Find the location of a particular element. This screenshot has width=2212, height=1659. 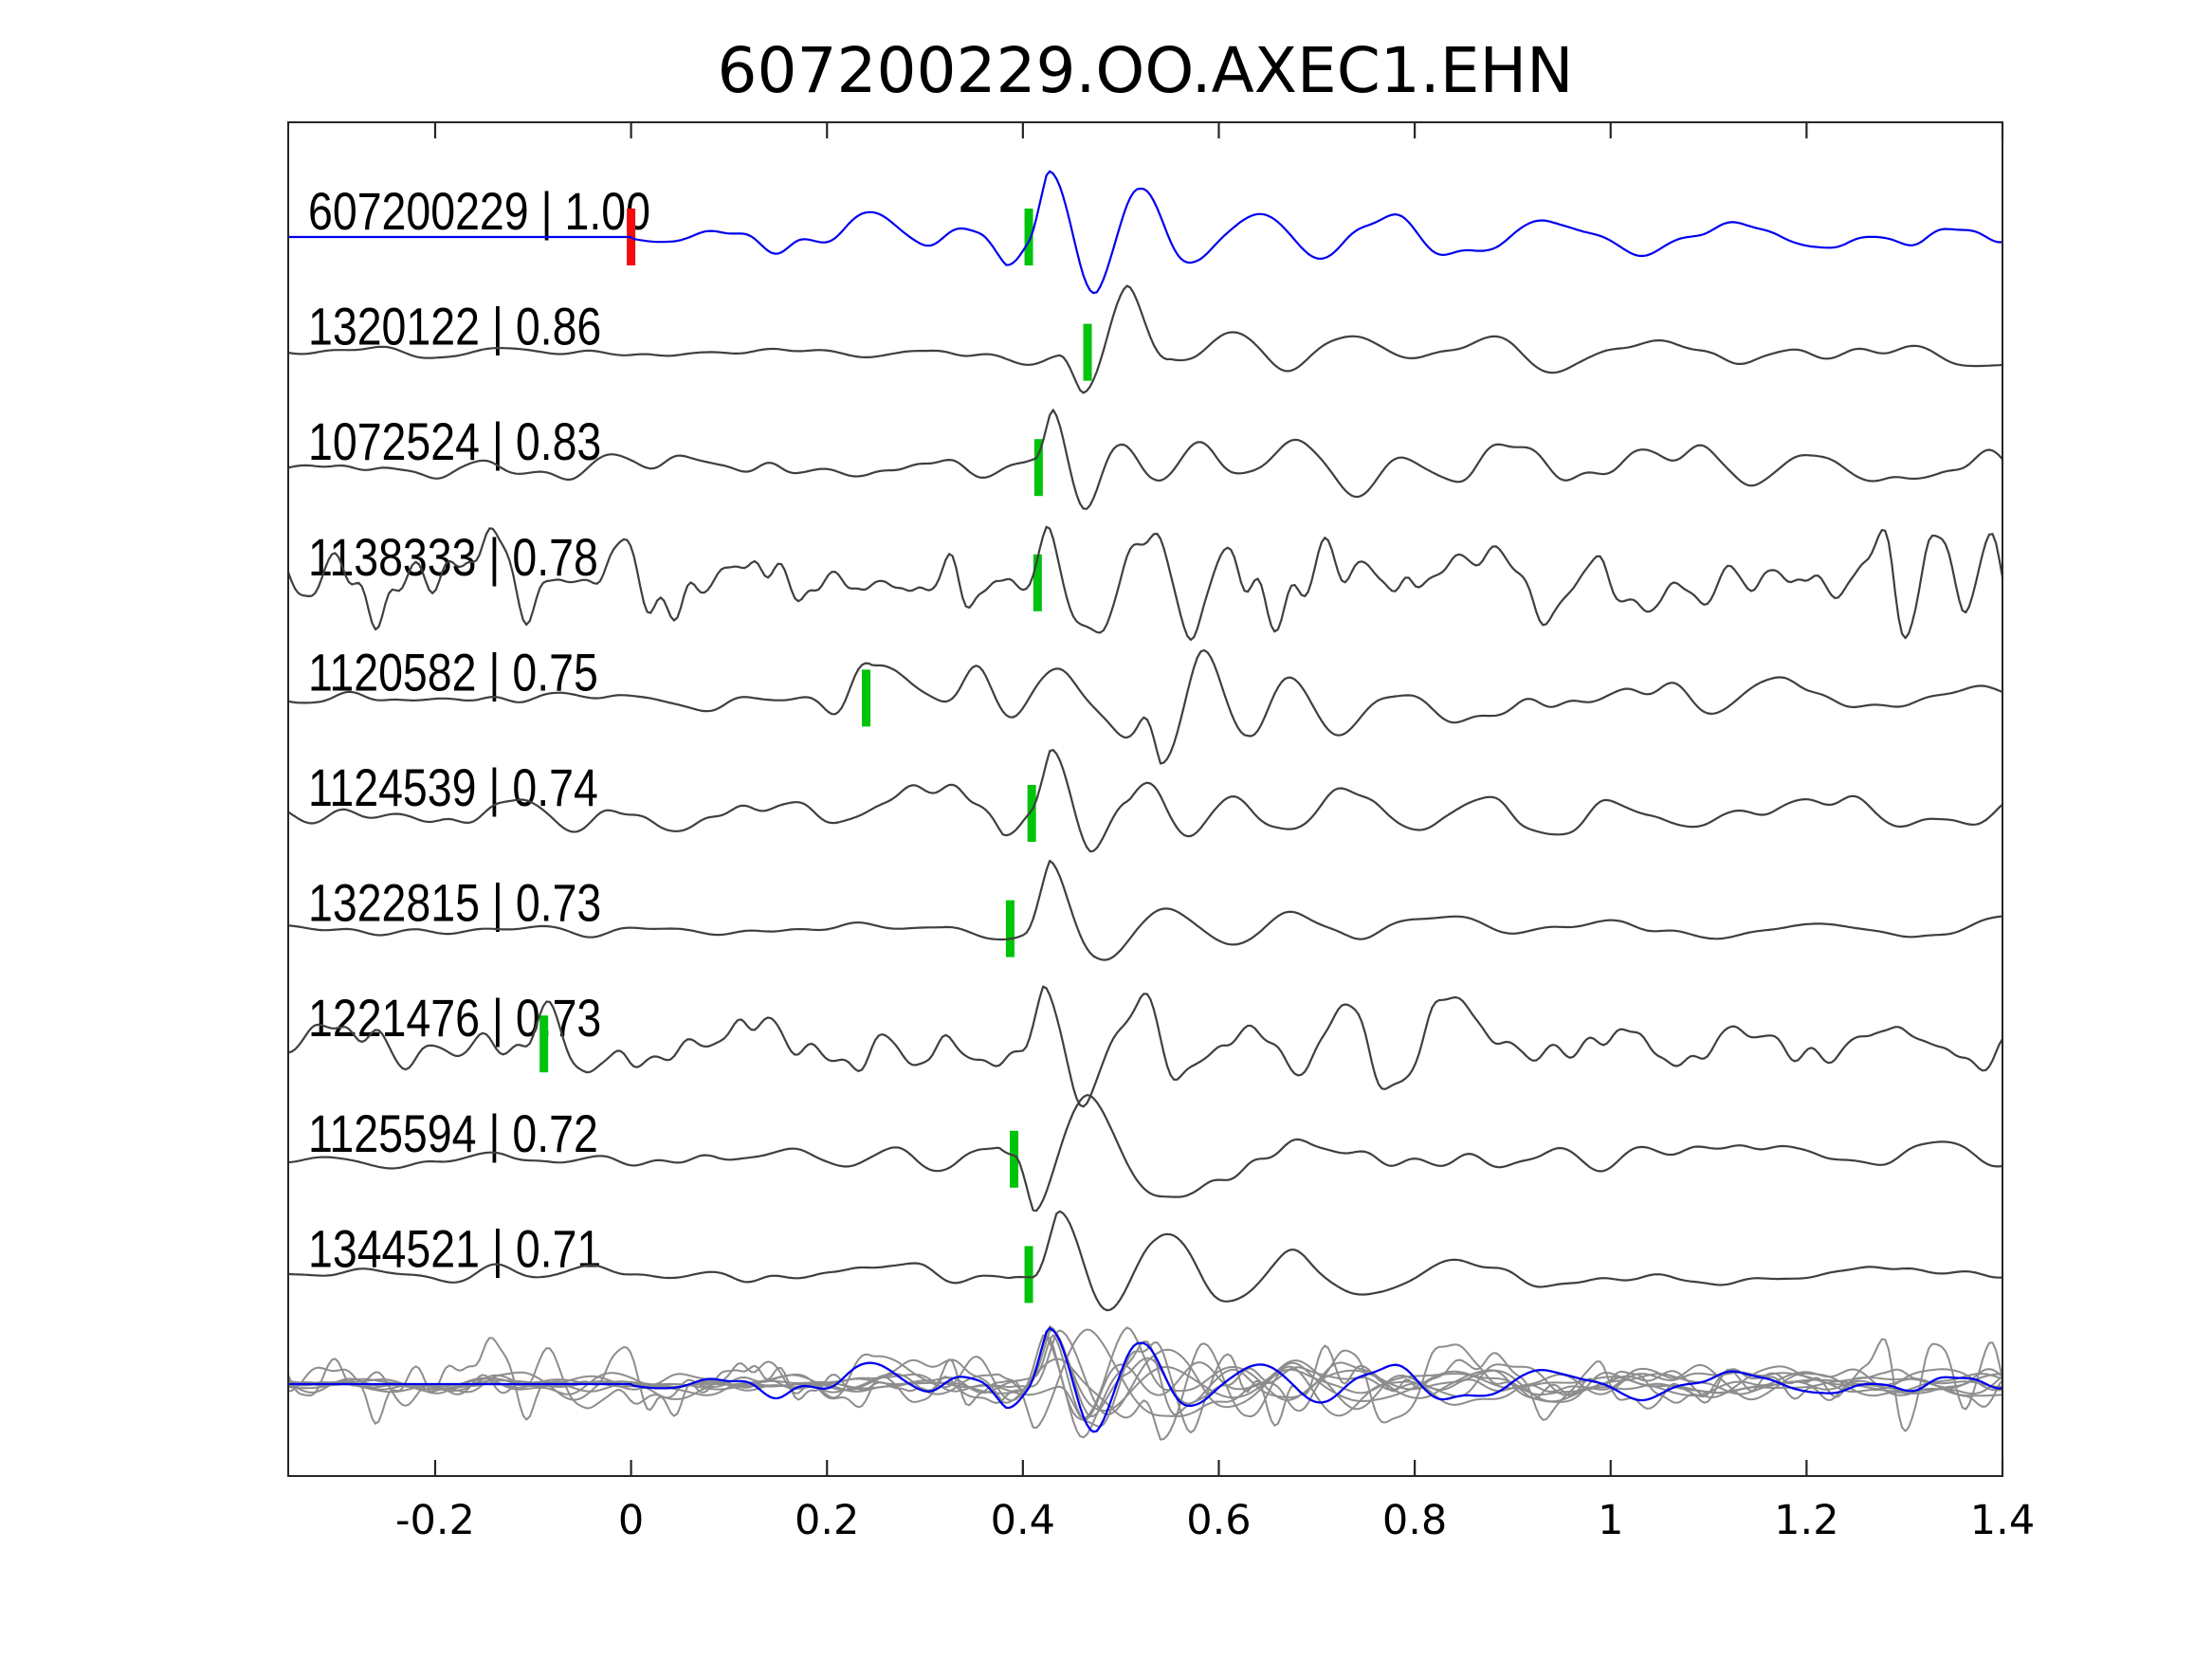

x-tick-label: 1.2 is located at coordinates (1806, 1520).